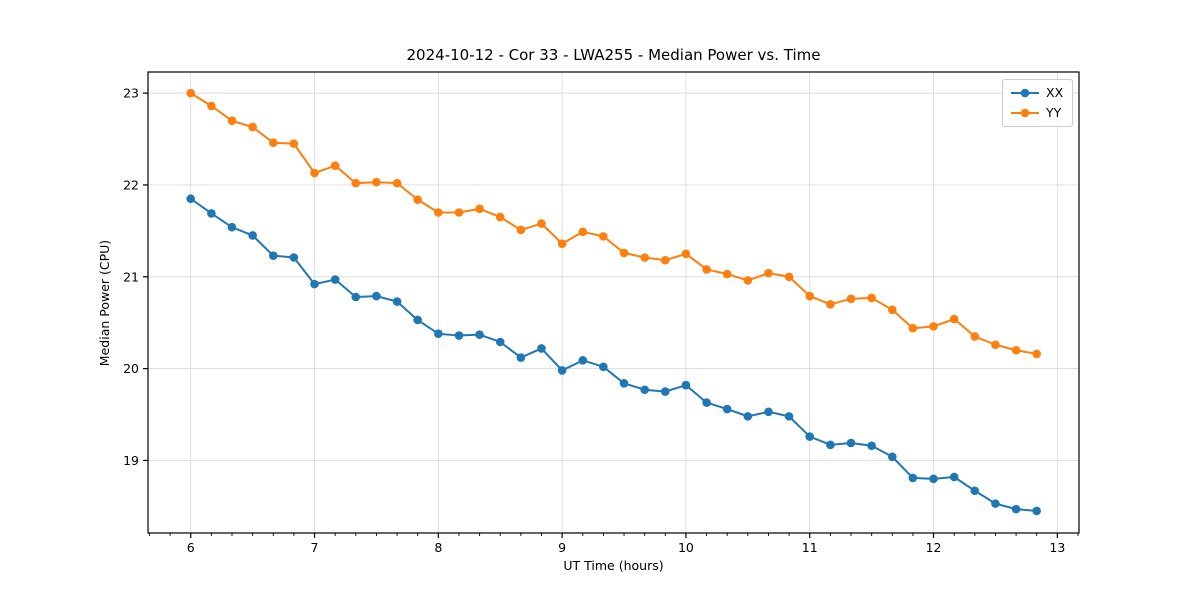 The height and width of the screenshot is (600, 1200). I want to click on legend-item-XX: XX, so click(1037, 93).